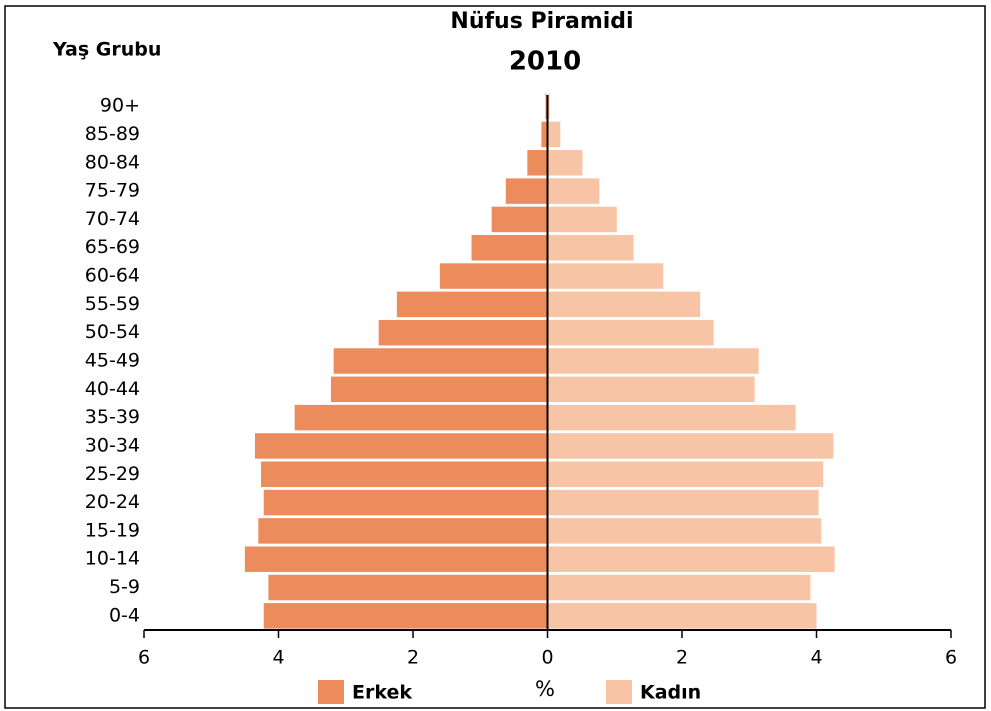 Image resolution: width=991 pixels, height=711 pixels. Describe the element at coordinates (112, 389) in the screenshot. I see `y-tick-label: 40-44` at that location.